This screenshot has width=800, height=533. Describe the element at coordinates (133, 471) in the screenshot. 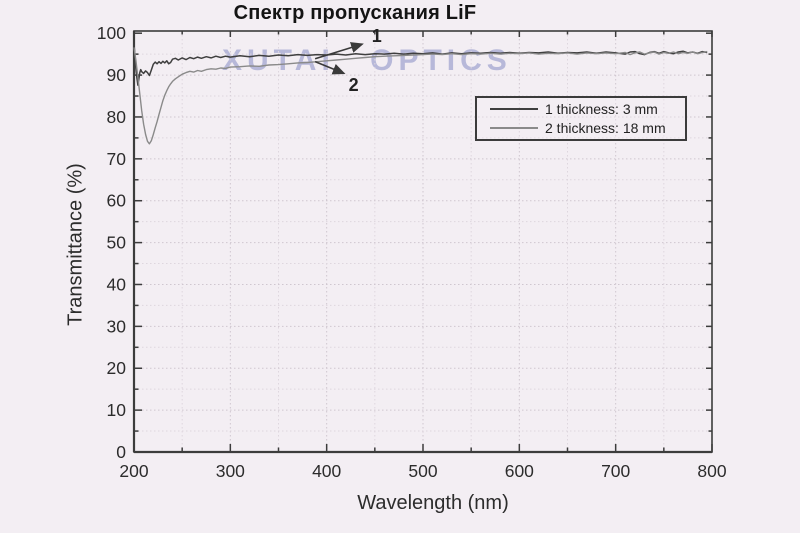

I see `x-tick-label: 200` at that location.